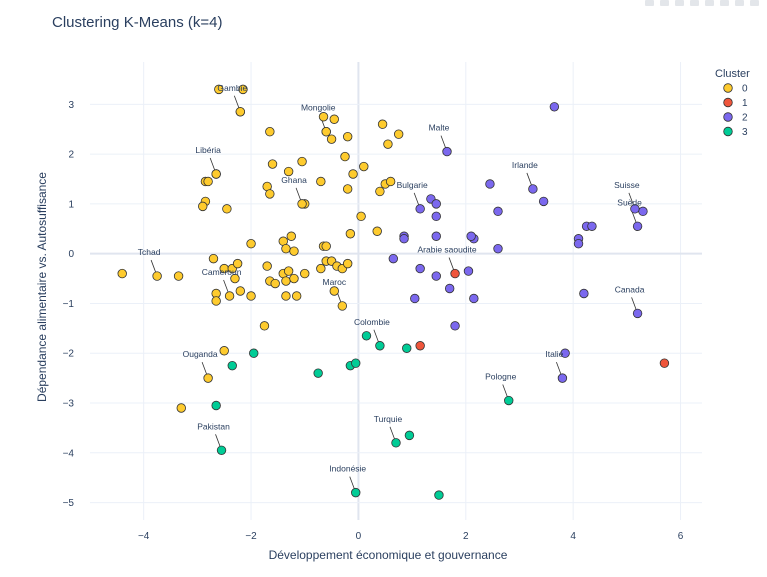 This screenshot has height=577, width=767. Describe the element at coordinates (627, 185) in the screenshot. I see `annotation-label: Suisse` at that location.